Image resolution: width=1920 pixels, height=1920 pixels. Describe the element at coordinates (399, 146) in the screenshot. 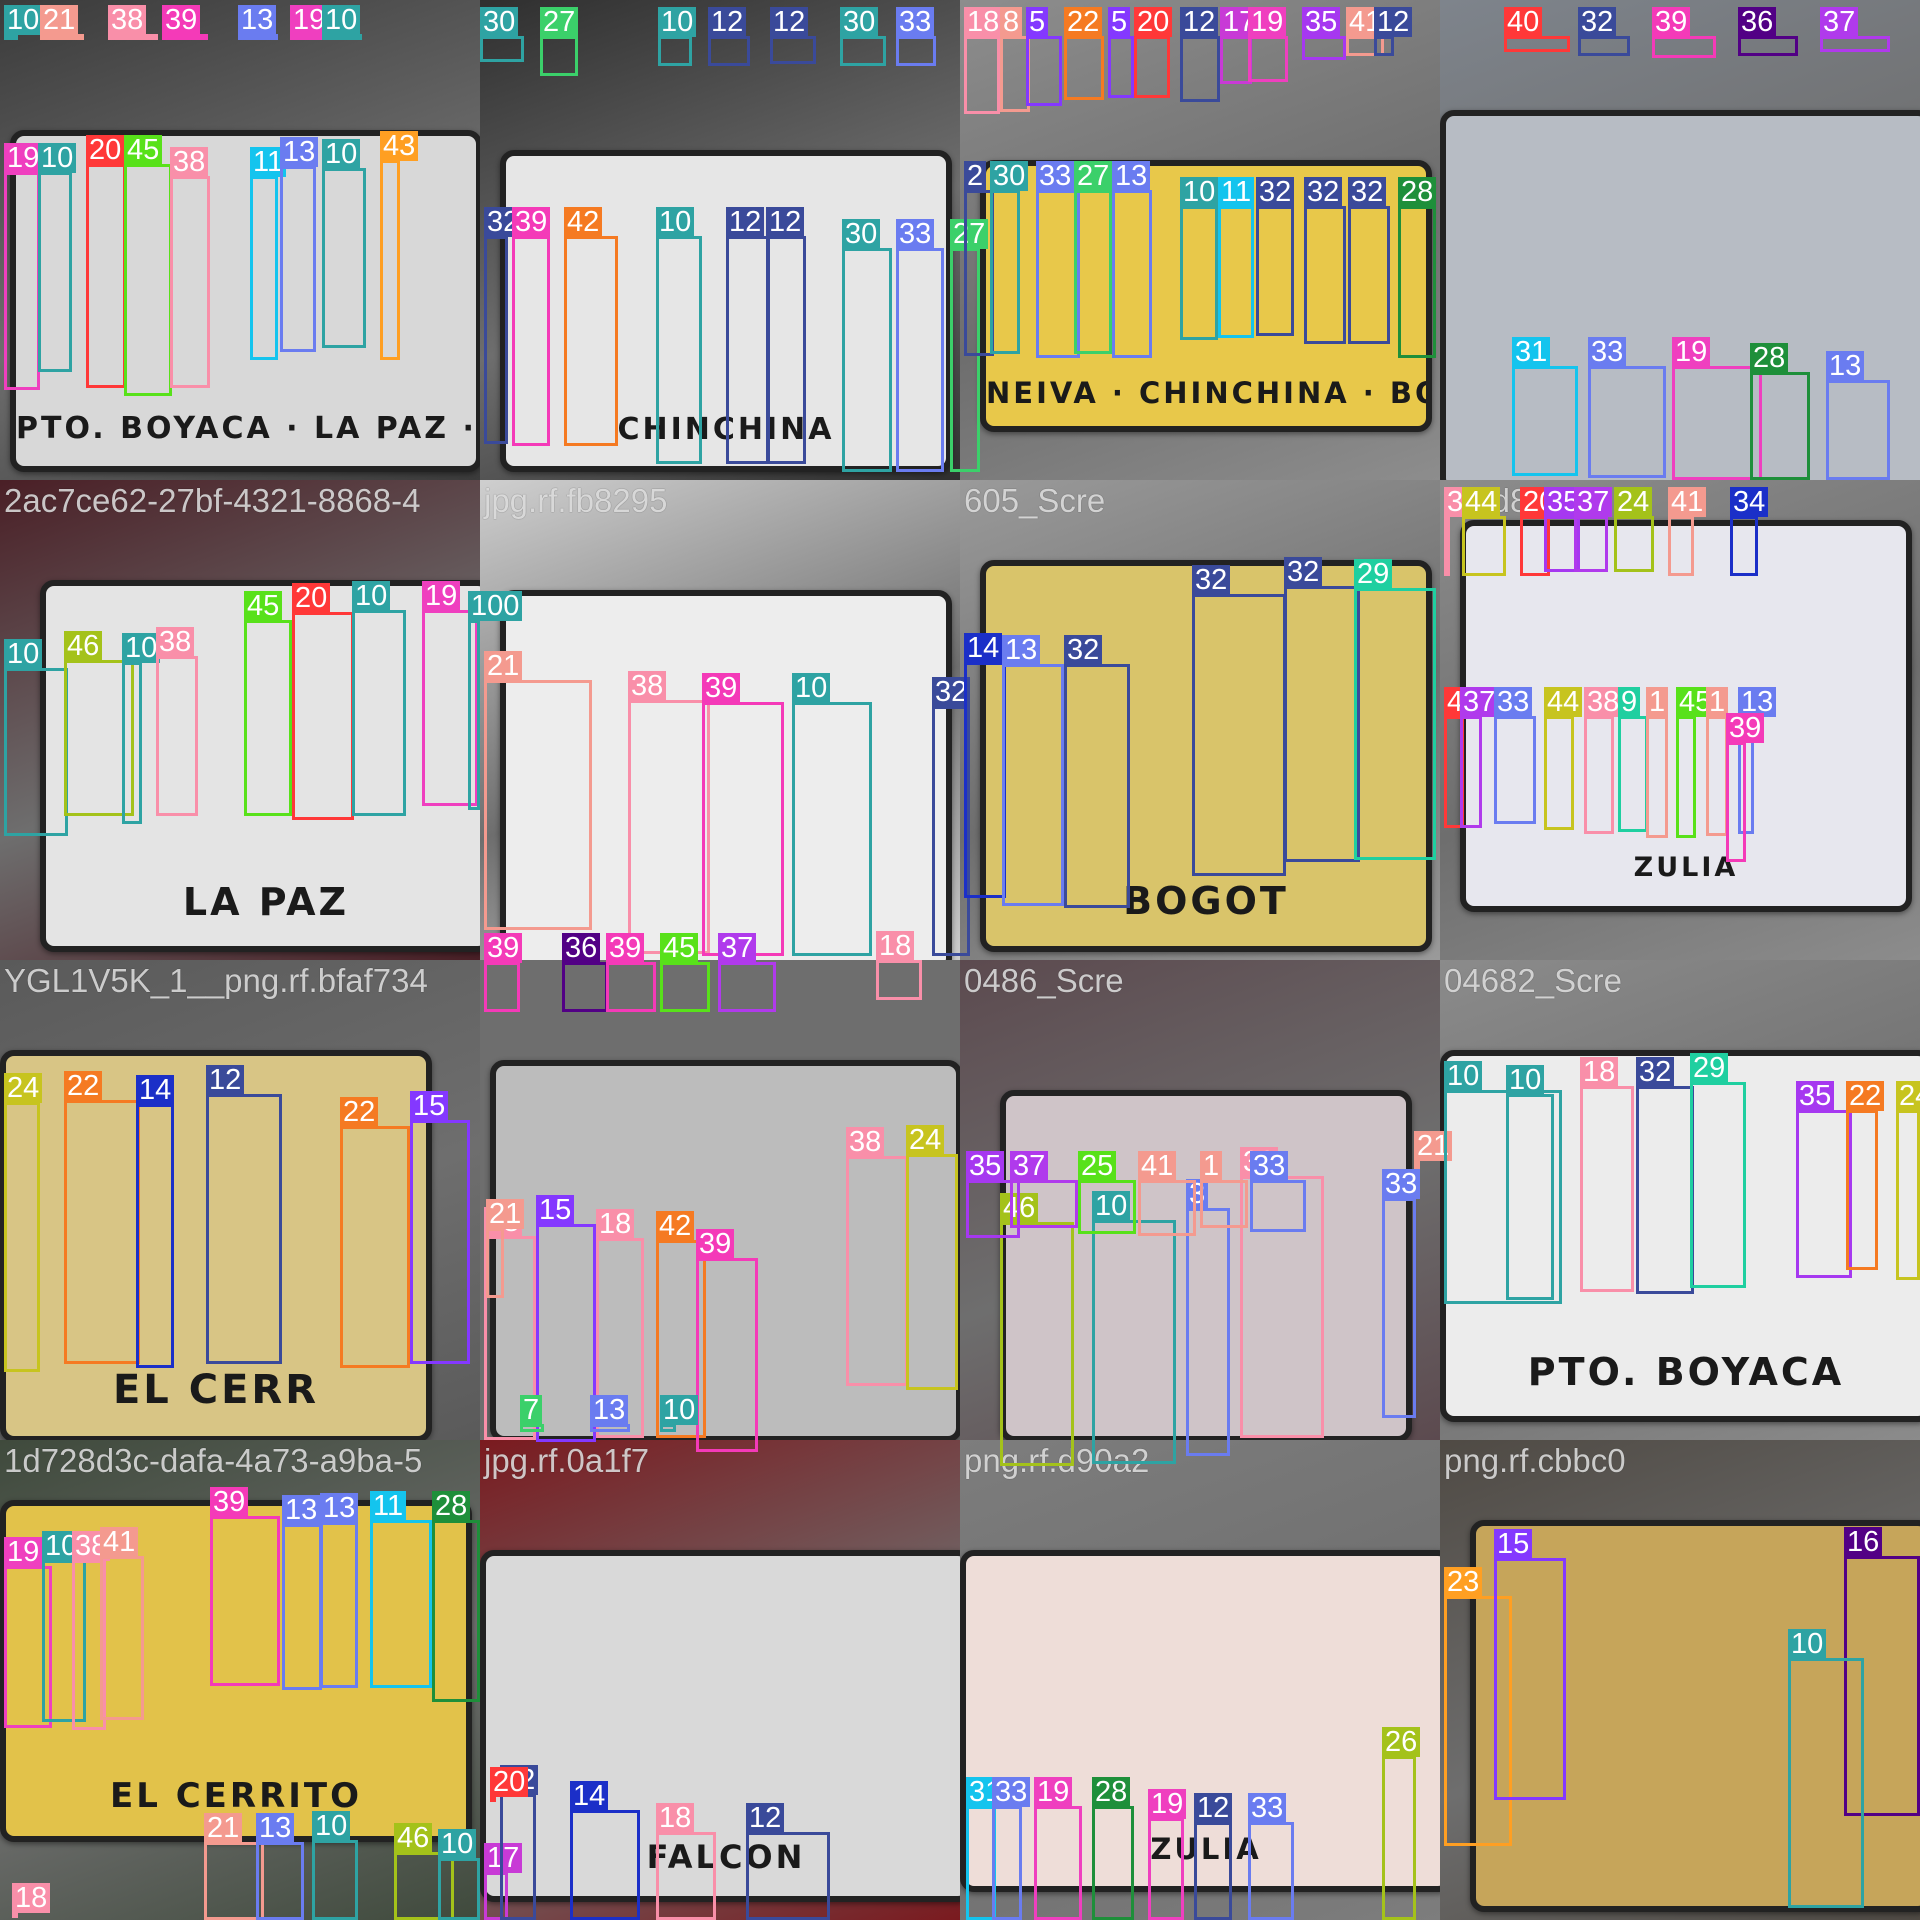

I see `detection-class-label: 43` at that location.